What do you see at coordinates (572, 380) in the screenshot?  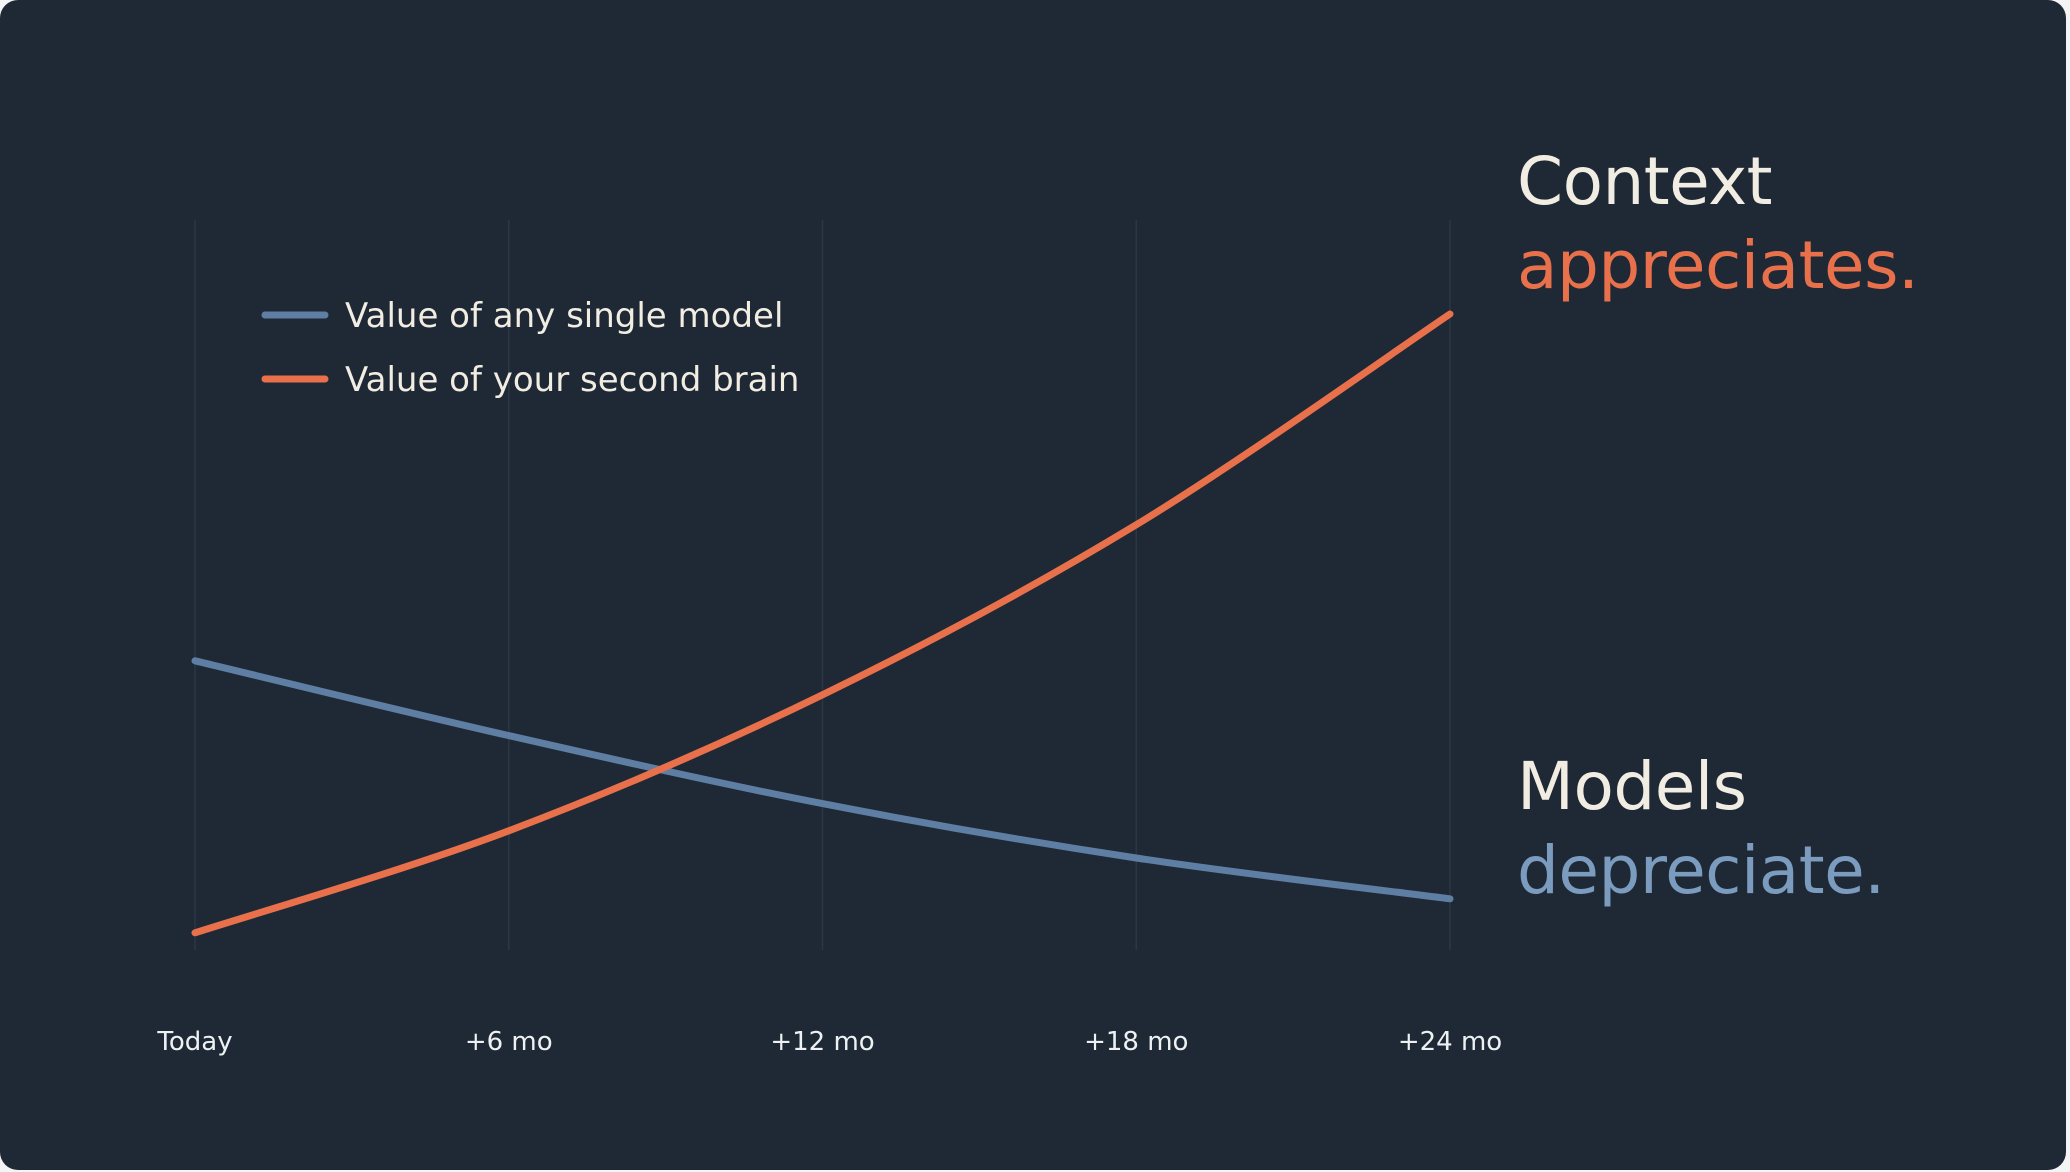 I see `legend-label-value-of-your-second-brain: Value of your second brain` at bounding box center [572, 380].